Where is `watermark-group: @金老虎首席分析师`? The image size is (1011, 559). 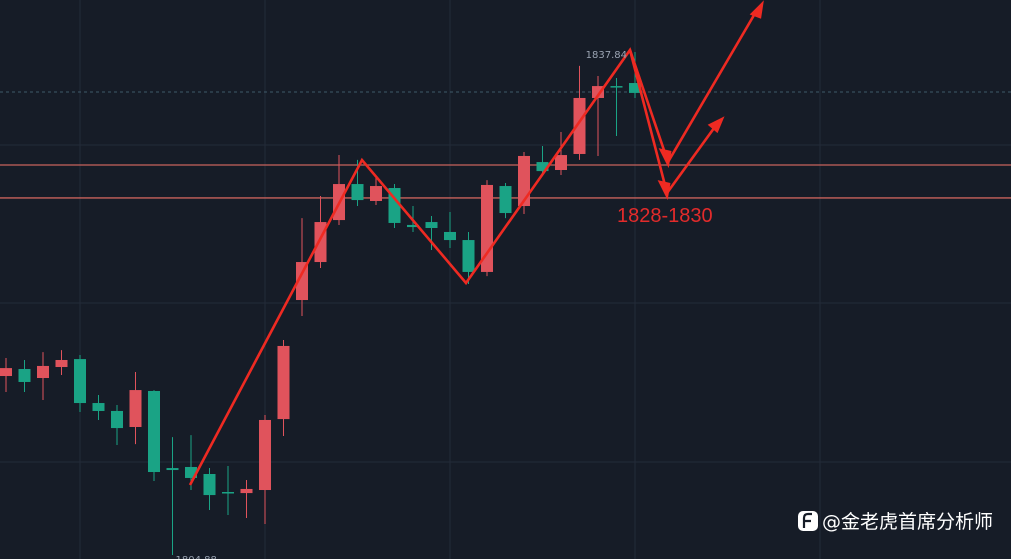
watermark-group: @金老虎首席分析师 is located at coordinates (895, 522).